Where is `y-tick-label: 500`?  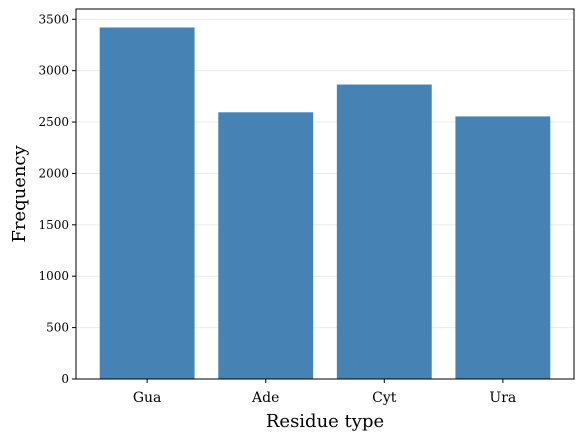
y-tick-label: 500 is located at coordinates (57, 328).